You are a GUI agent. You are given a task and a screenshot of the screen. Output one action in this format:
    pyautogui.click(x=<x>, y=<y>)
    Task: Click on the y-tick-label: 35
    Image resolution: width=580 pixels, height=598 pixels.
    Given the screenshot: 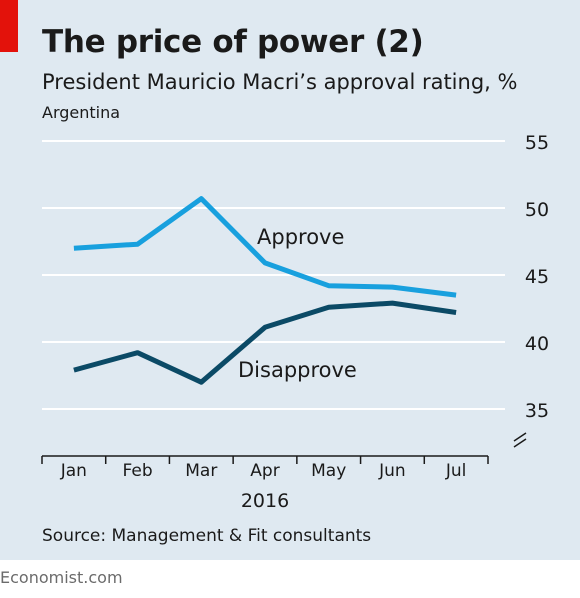 What is the action you would take?
    pyautogui.click(x=537, y=411)
    